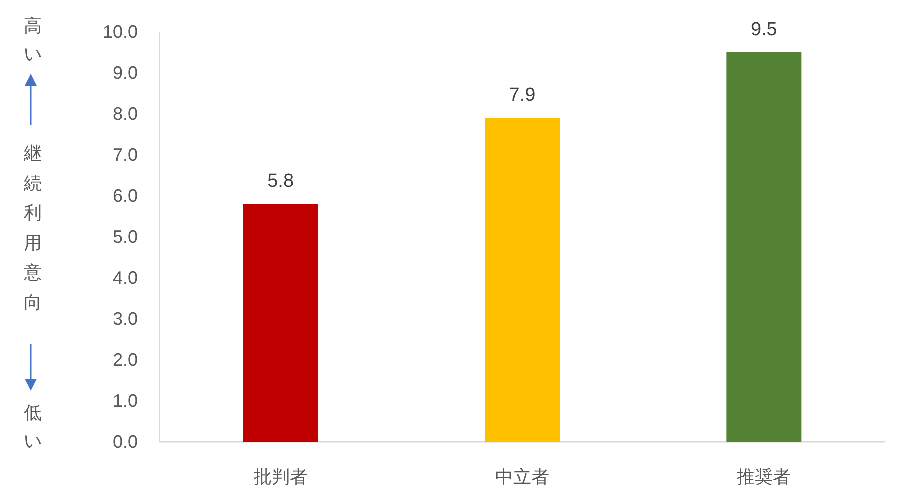  What do you see at coordinates (125, 73) in the screenshot?
I see `y-tick-label: 9.0` at bounding box center [125, 73].